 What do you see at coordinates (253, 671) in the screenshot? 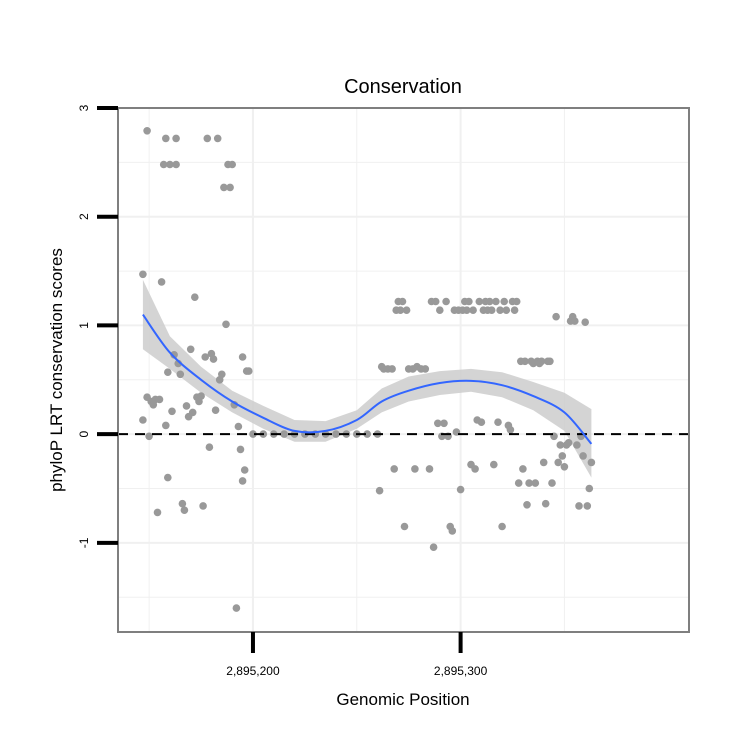
I see `x-tick-label: 2,895,200` at bounding box center [253, 671].